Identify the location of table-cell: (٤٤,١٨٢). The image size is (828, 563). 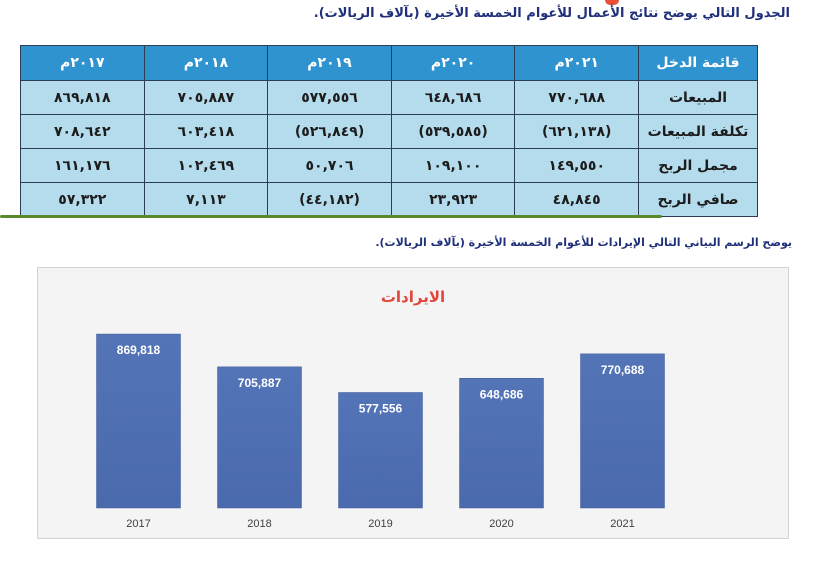
(329, 199).